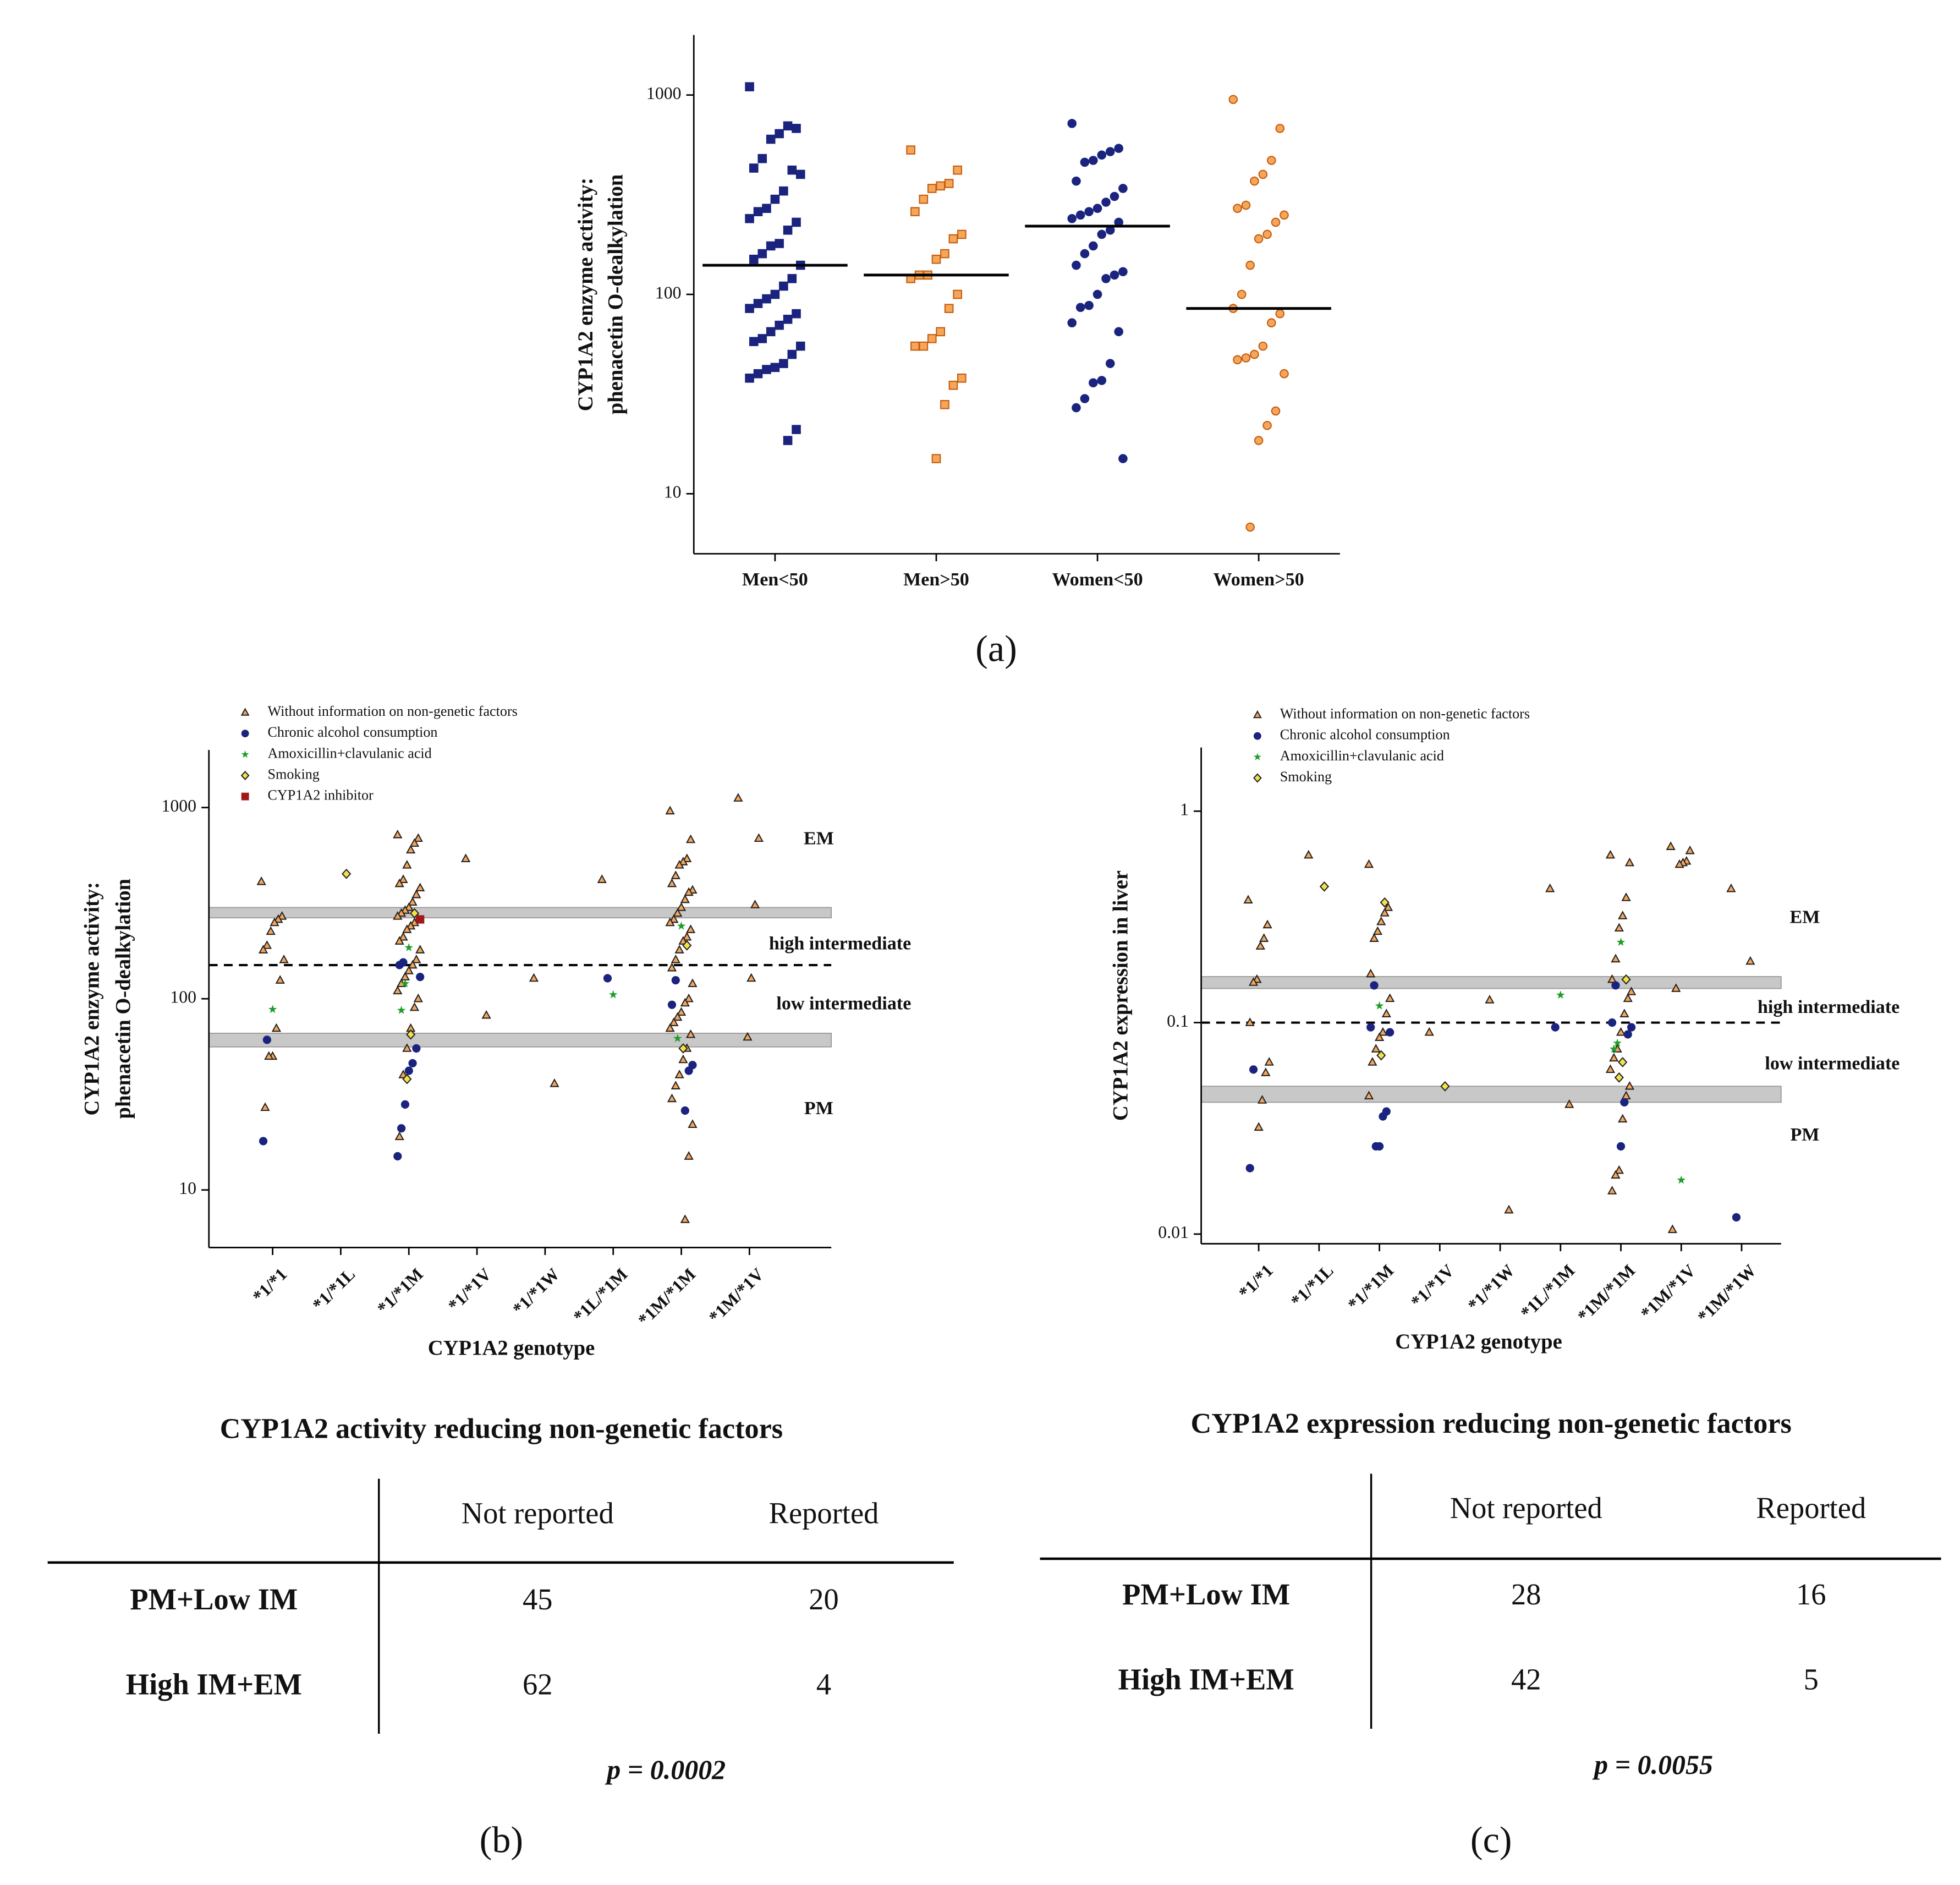  What do you see at coordinates (183, 997) in the screenshot?
I see `y-tick-label: 100` at bounding box center [183, 997].